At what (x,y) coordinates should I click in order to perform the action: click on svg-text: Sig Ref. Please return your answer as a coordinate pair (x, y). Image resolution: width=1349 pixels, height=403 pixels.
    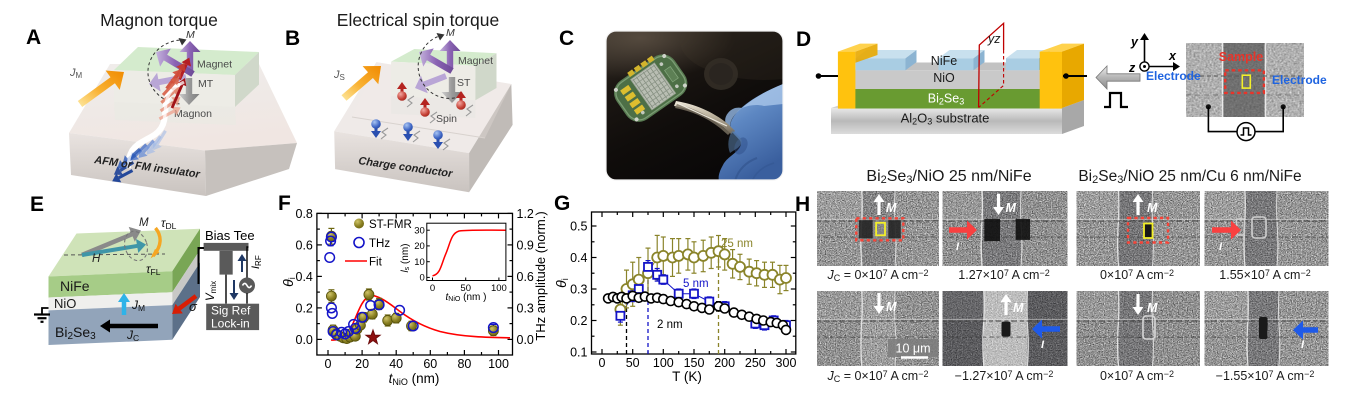
    Looking at the image, I should click on (231, 311).